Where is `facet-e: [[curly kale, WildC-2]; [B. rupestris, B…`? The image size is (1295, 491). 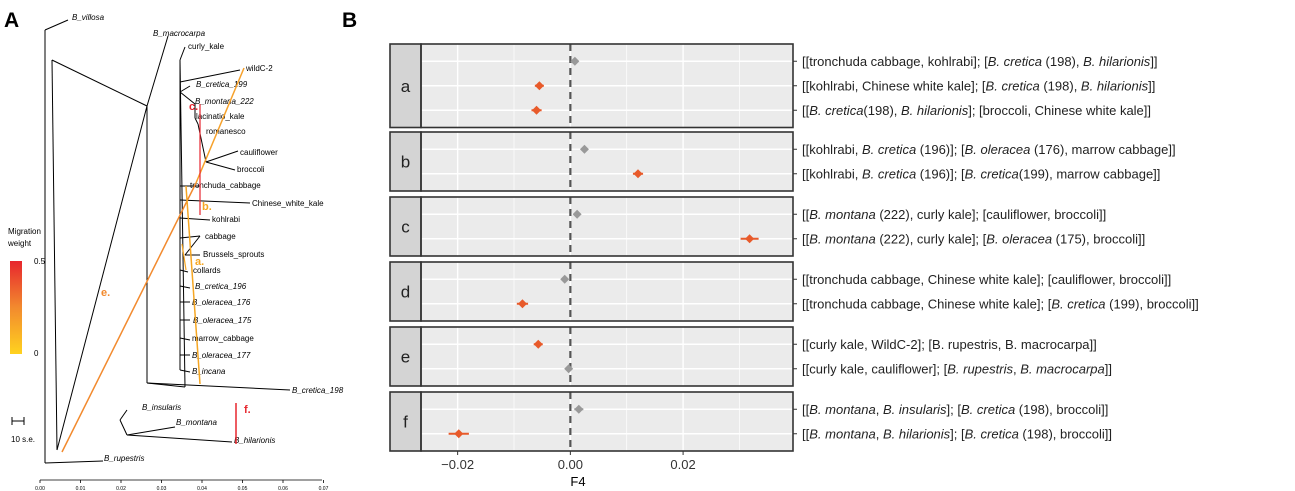
facet-e: [[curly kale, WildC-2]; [B. rupestris, B… is located at coordinates (750, 356).